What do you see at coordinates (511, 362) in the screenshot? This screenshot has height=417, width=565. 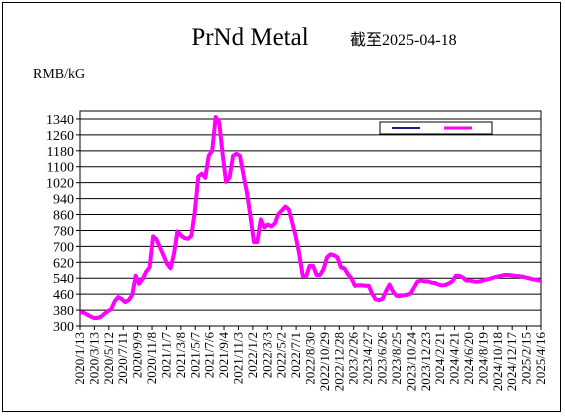 I see `x-tick-label: 2024/12/17` at bounding box center [511, 362].